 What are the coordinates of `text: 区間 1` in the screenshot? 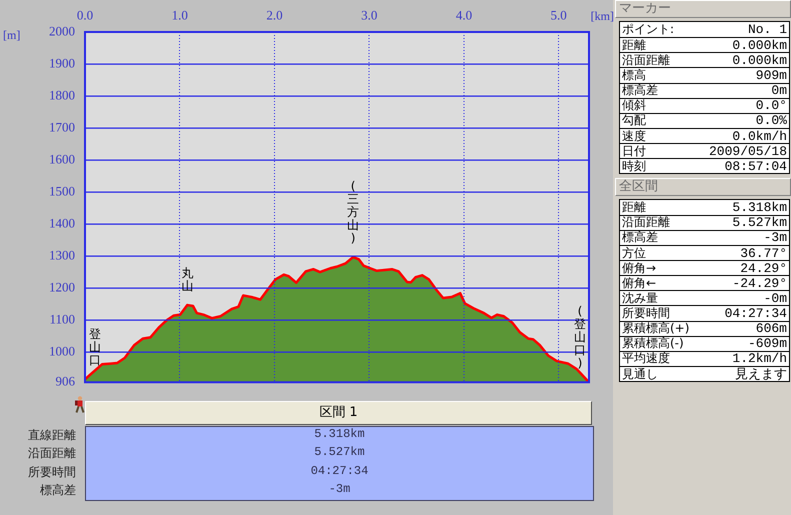 It's located at (338, 413).